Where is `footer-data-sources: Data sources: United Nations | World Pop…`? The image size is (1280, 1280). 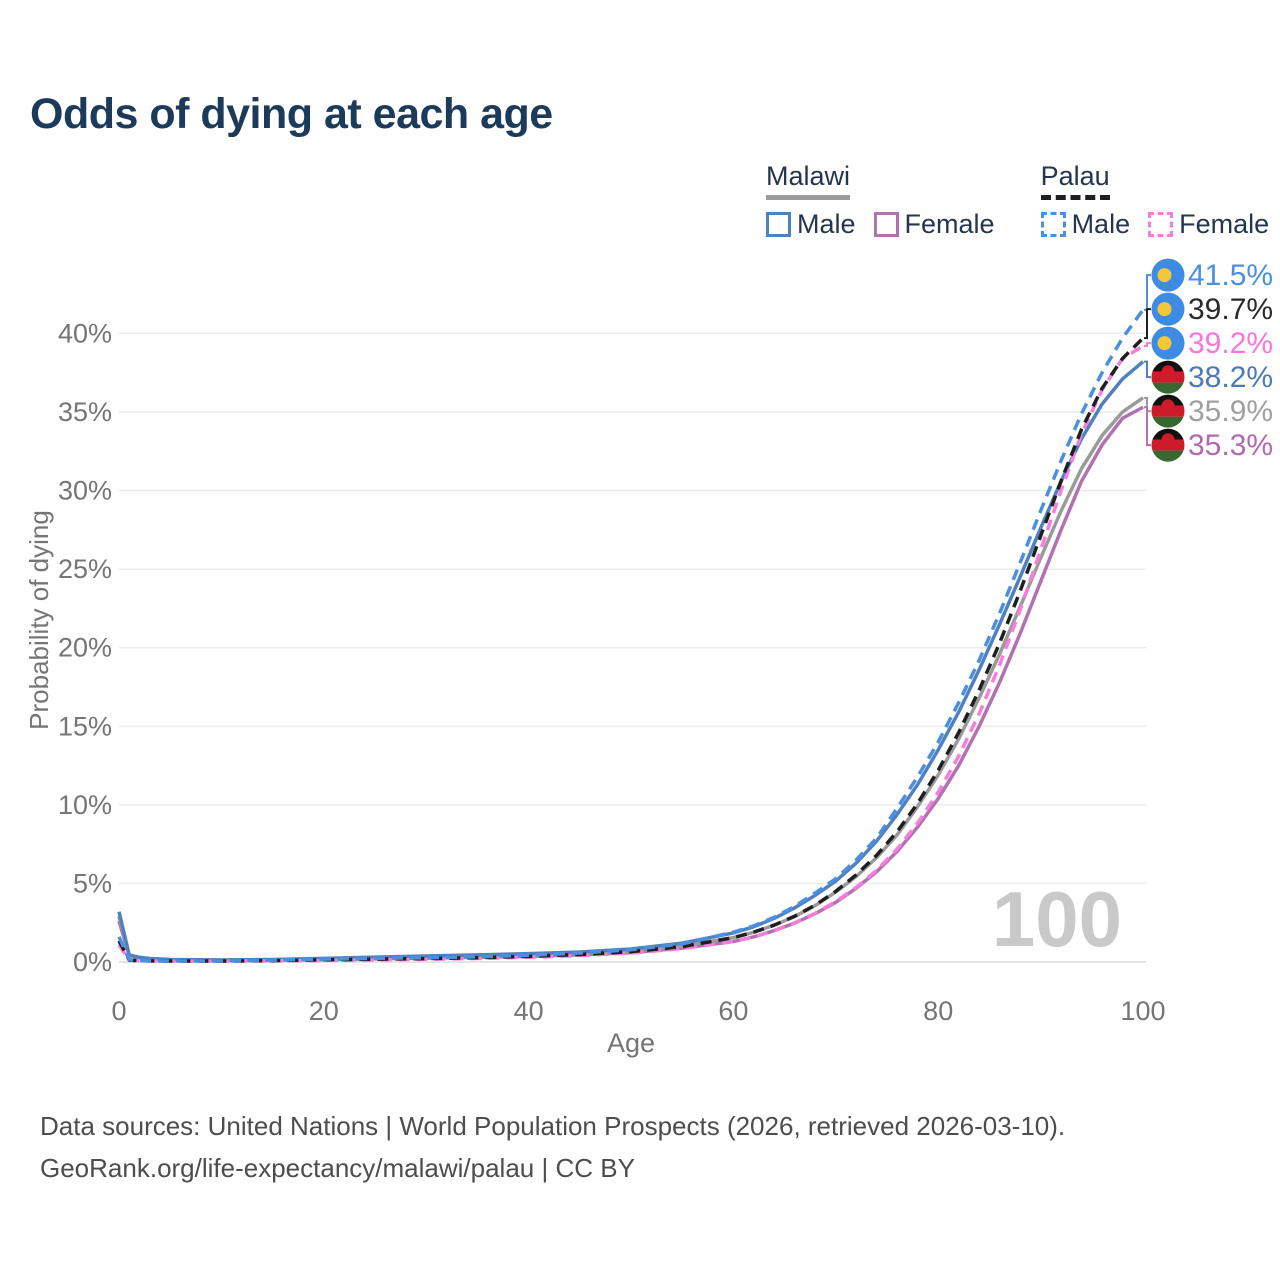 footer-data-sources: Data sources: United Nations | World Pop… is located at coordinates (553, 1126).